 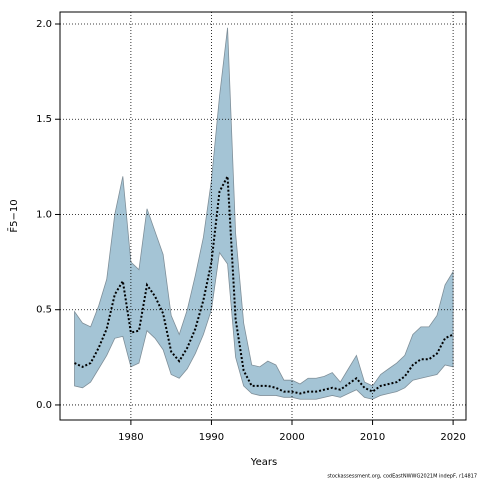 What do you see at coordinates (211, 437) in the screenshot?
I see `x-tick-label: 1990` at bounding box center [211, 437].